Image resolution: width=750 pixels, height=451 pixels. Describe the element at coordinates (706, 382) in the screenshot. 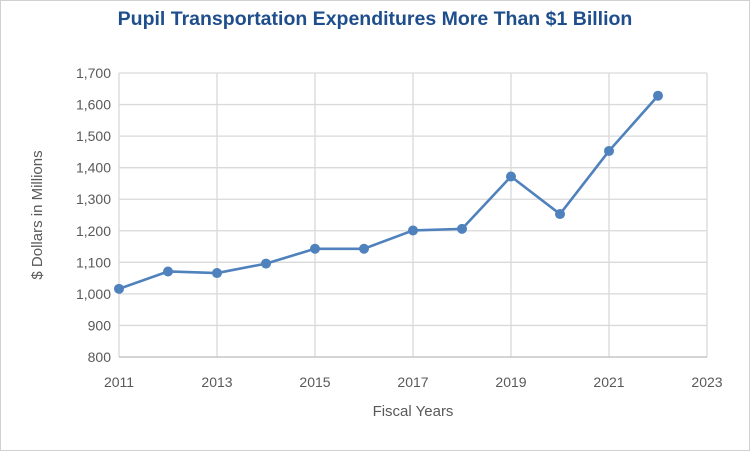

I see `x-tick-label: 2023` at that location.